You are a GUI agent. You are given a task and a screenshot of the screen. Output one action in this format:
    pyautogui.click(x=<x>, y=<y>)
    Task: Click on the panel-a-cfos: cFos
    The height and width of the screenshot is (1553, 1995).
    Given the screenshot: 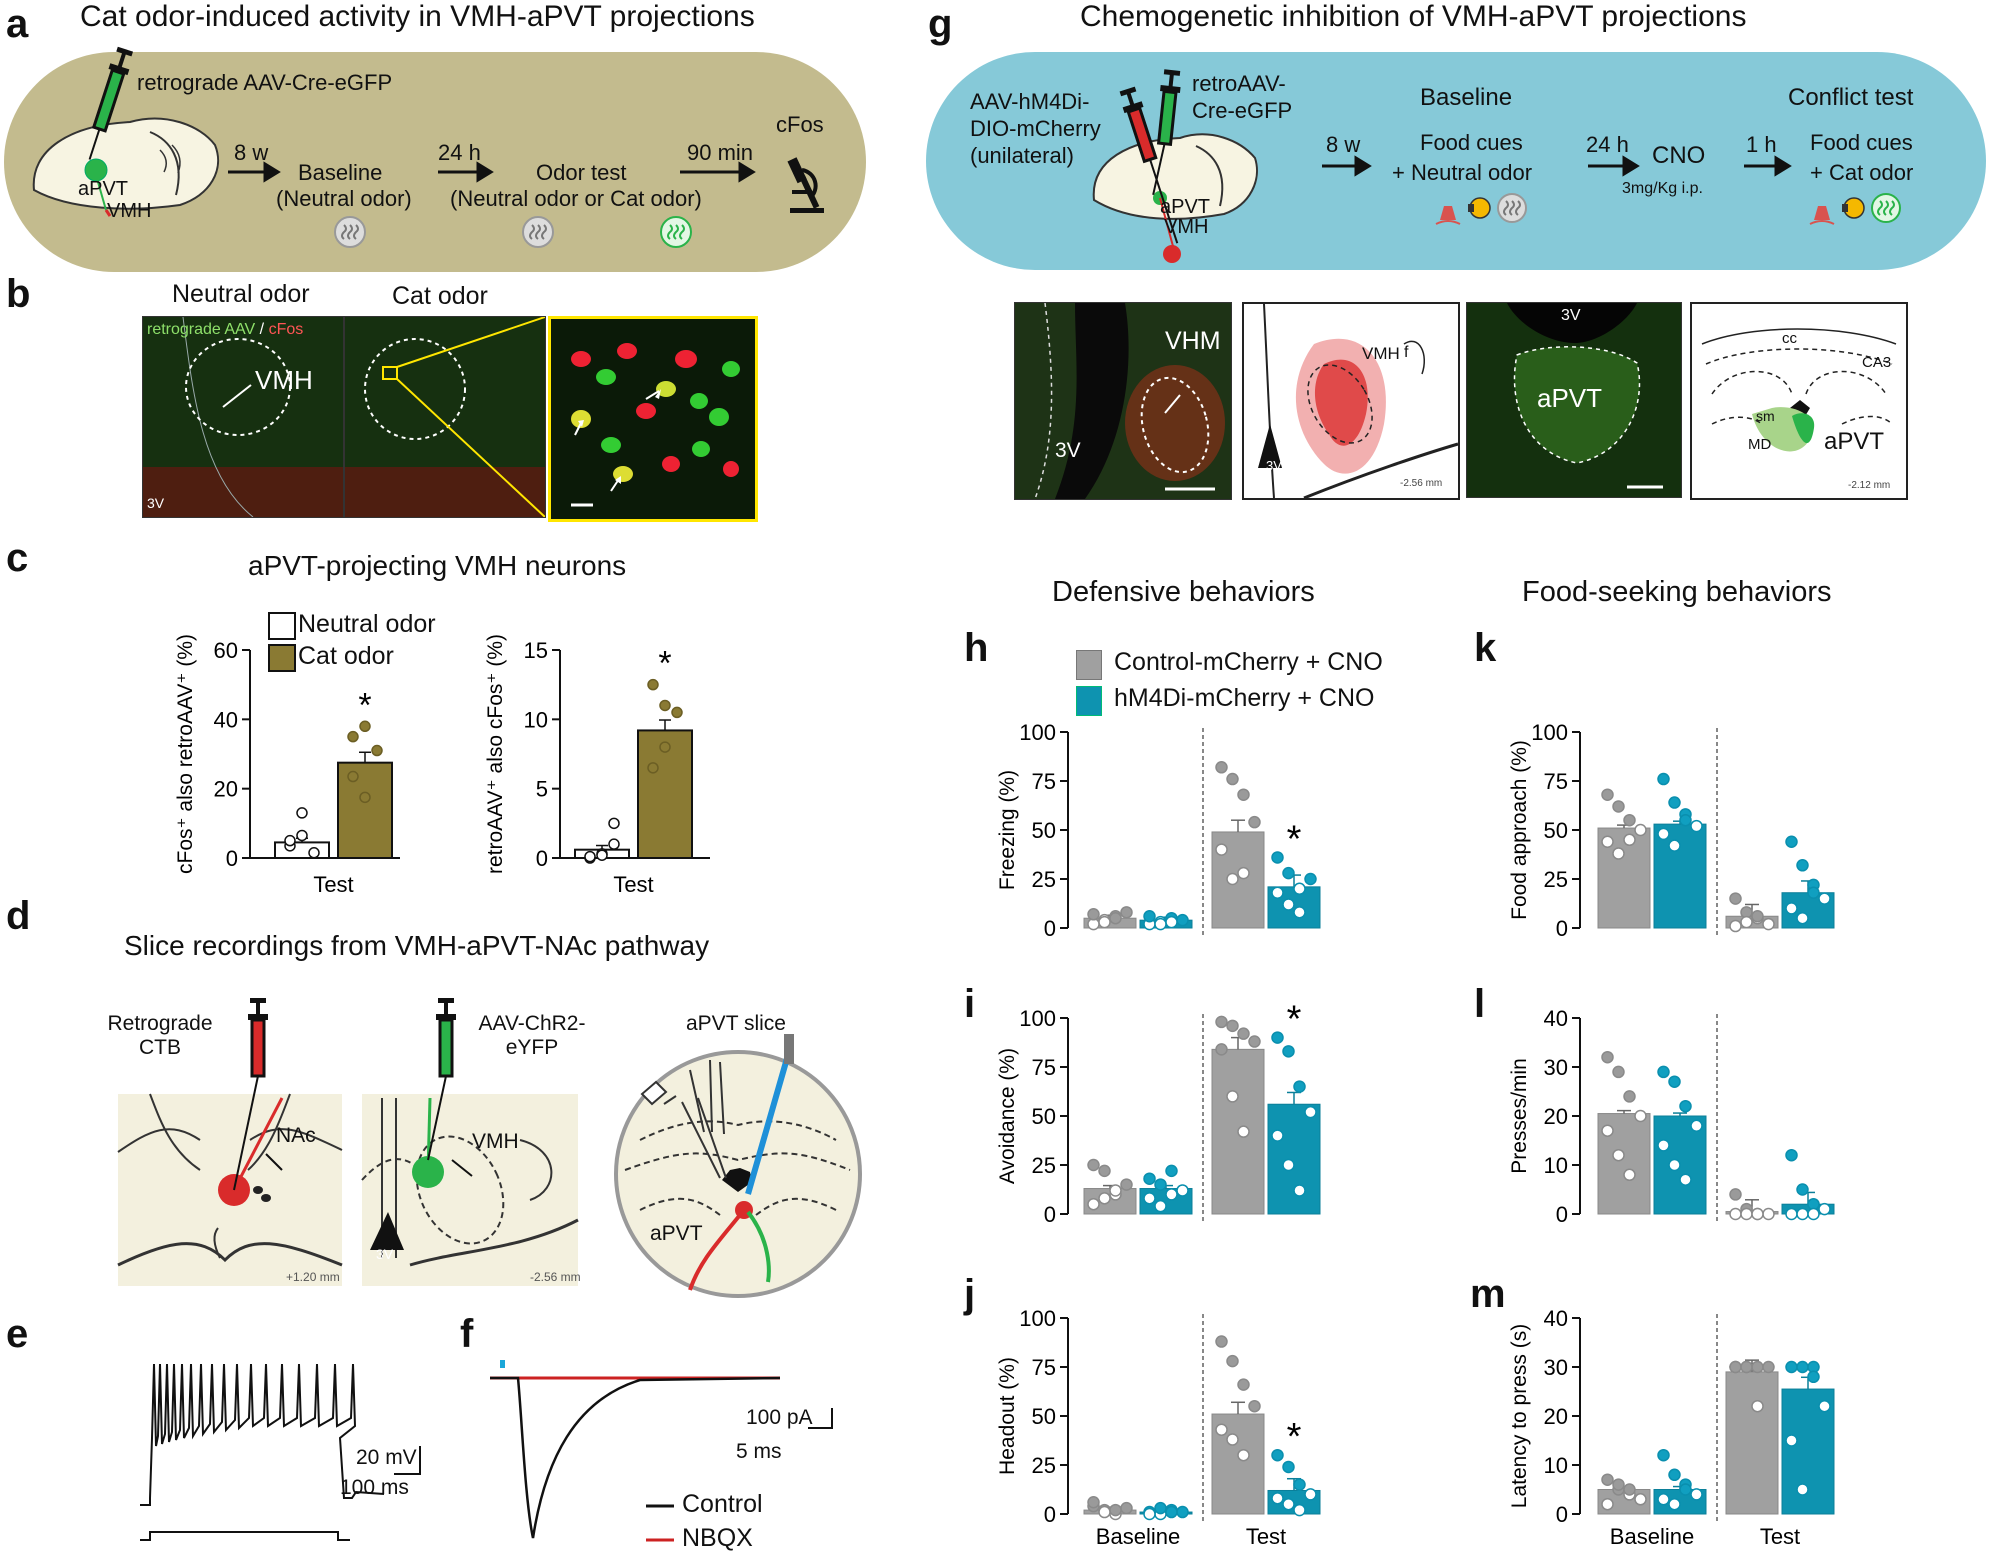 What is the action you would take?
    pyautogui.click(x=800, y=124)
    